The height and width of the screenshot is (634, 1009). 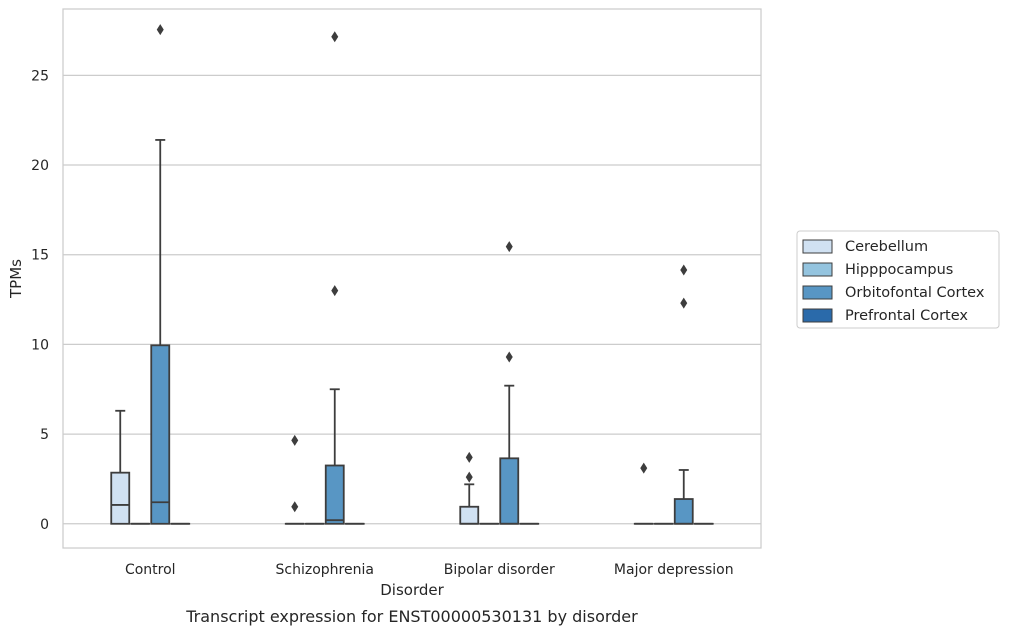 I want to click on x-tick-label: Bipolar disorder, so click(x=499, y=570).